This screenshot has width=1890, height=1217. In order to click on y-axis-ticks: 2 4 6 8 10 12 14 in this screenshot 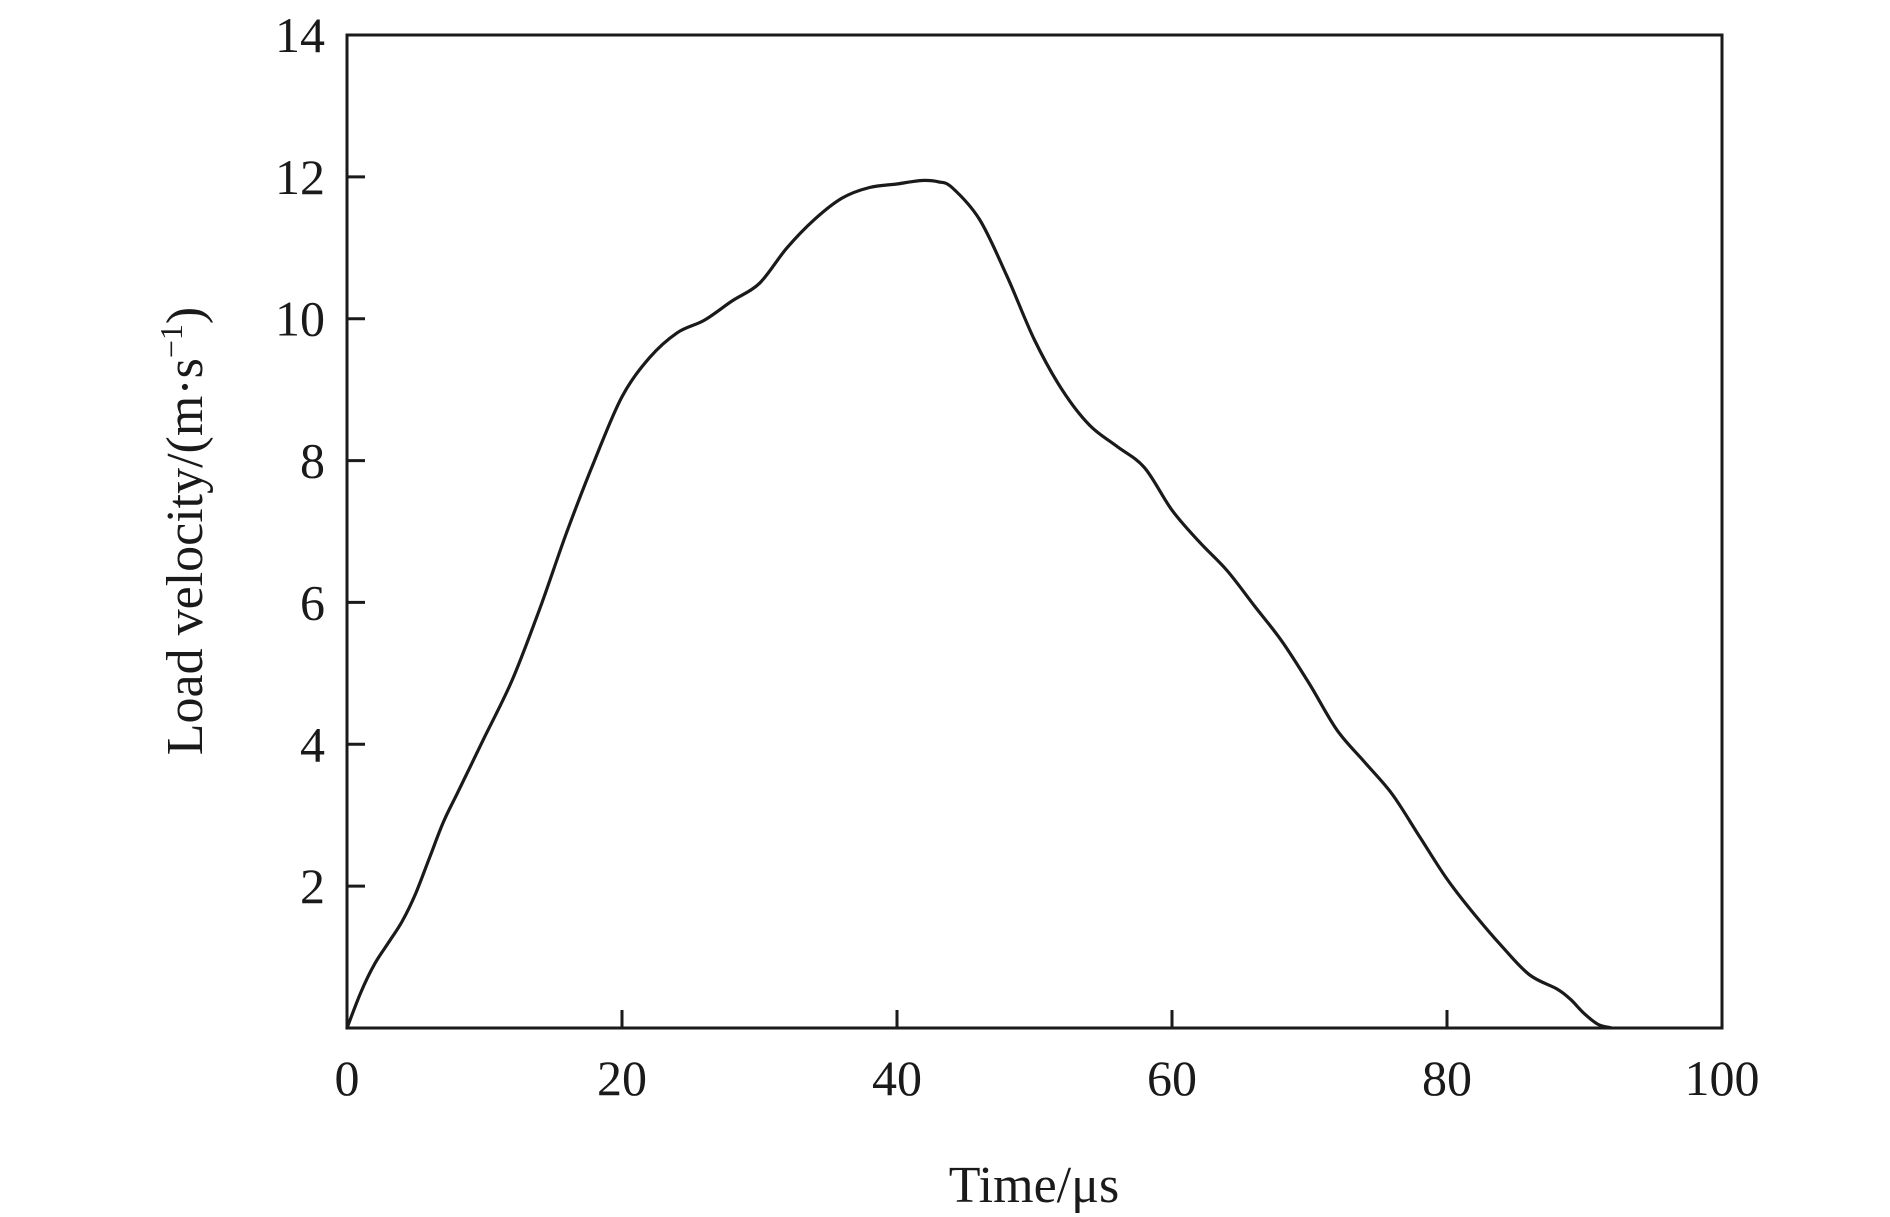, I will do `click(320, 460)`.